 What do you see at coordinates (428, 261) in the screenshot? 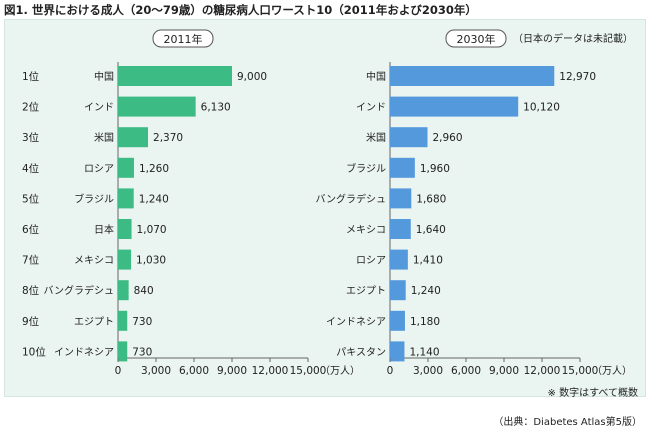
I see `value-label: 1,410` at bounding box center [428, 261].